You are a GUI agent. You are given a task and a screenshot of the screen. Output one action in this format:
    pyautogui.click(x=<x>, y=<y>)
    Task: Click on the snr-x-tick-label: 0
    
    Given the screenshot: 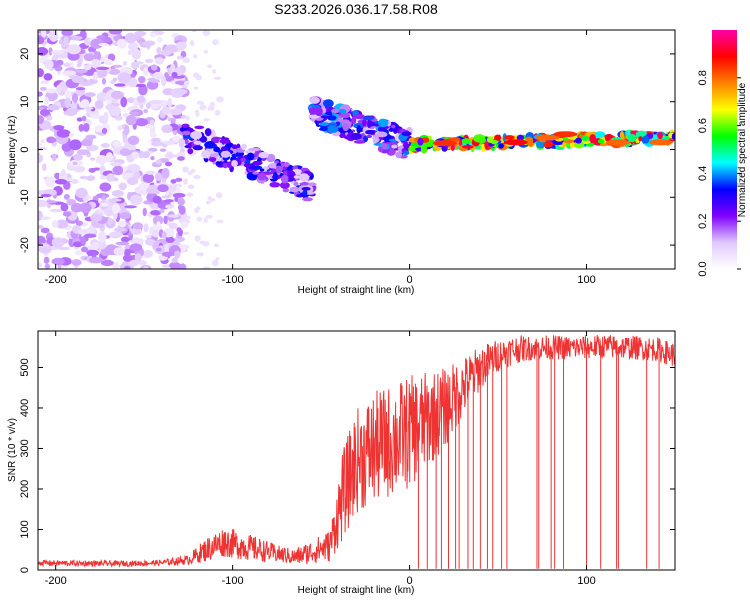 What is the action you would take?
    pyautogui.click(x=410, y=581)
    